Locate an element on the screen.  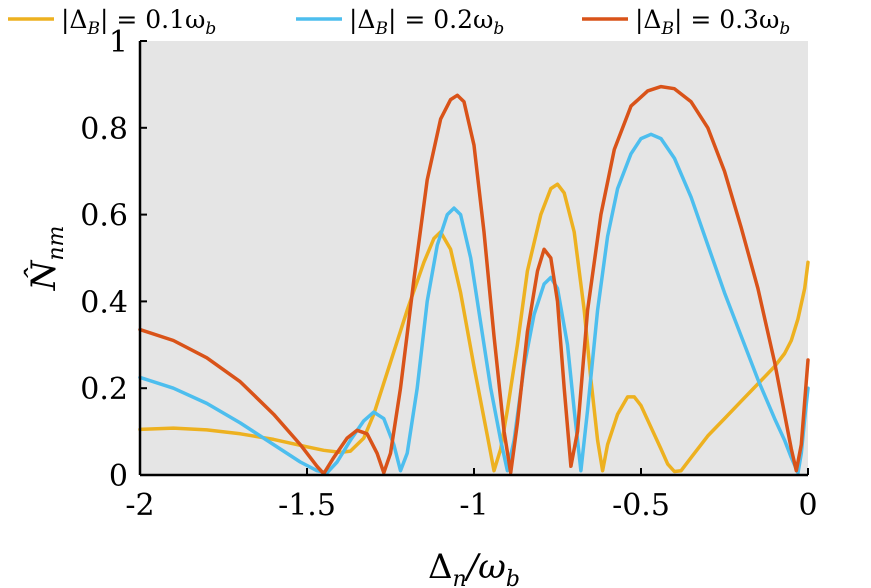
x-axis-label: Δn/ωb is located at coordinates (474, 567).